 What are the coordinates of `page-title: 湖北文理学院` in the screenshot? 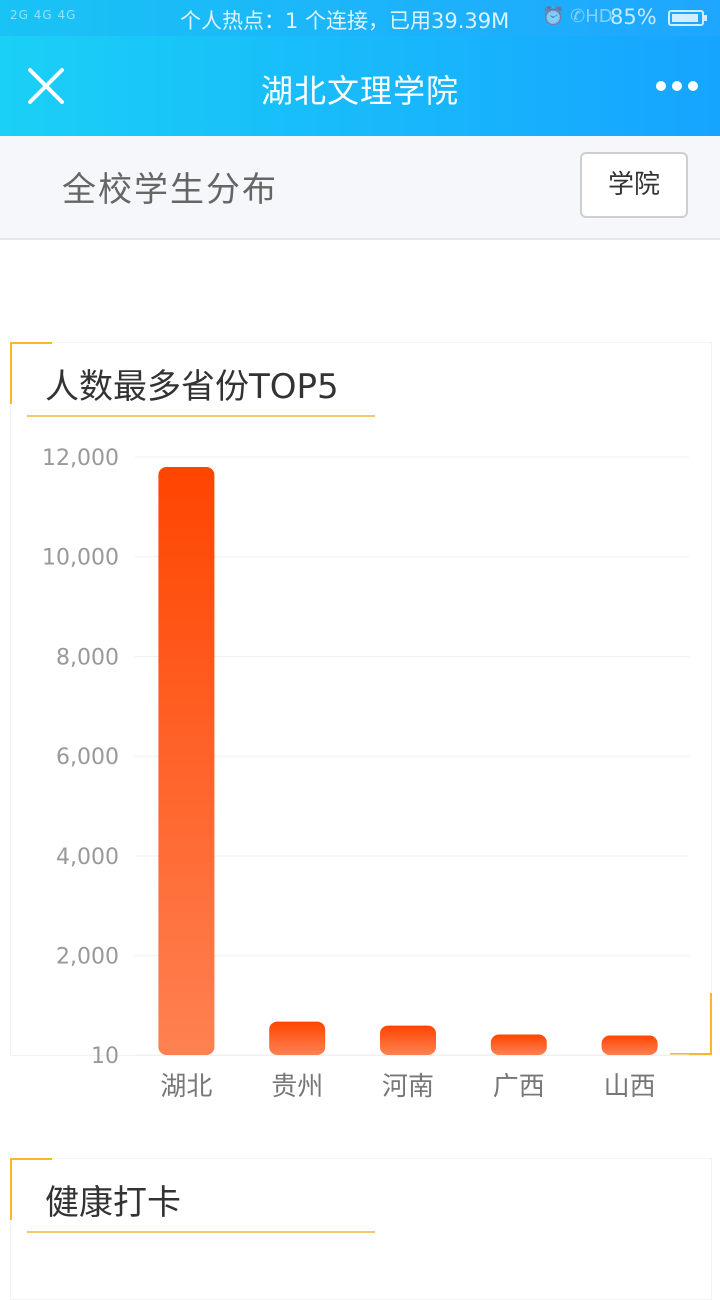 It's located at (359, 91).